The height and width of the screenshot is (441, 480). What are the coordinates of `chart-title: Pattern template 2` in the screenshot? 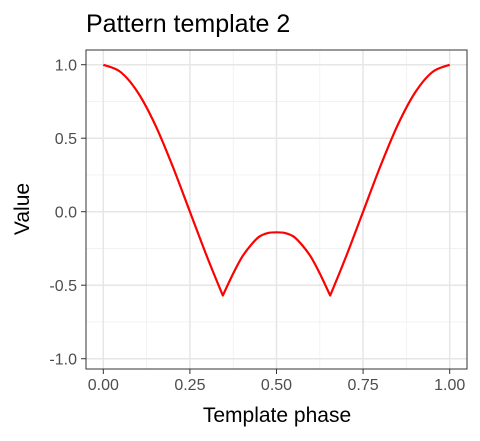 It's located at (188, 24).